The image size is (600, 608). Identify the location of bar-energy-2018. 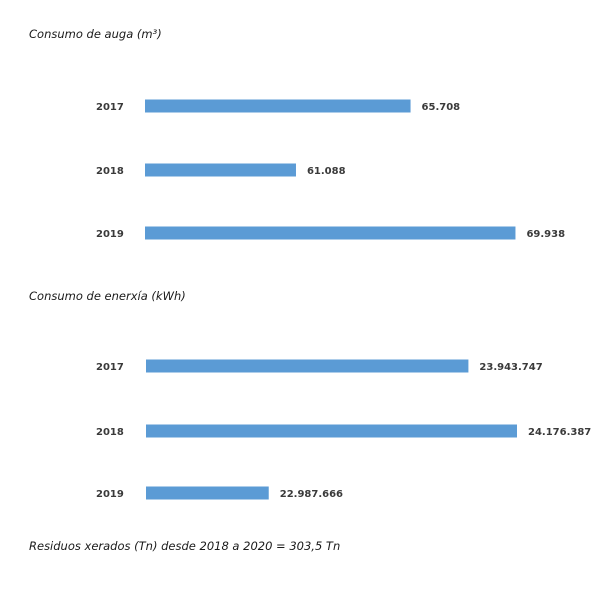
(331, 431).